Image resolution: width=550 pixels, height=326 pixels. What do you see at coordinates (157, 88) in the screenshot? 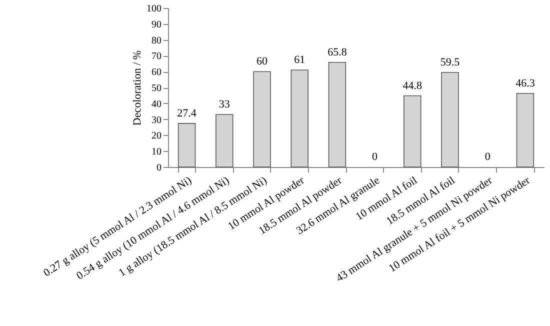
I see `y-tick-label: 50` at bounding box center [157, 88].